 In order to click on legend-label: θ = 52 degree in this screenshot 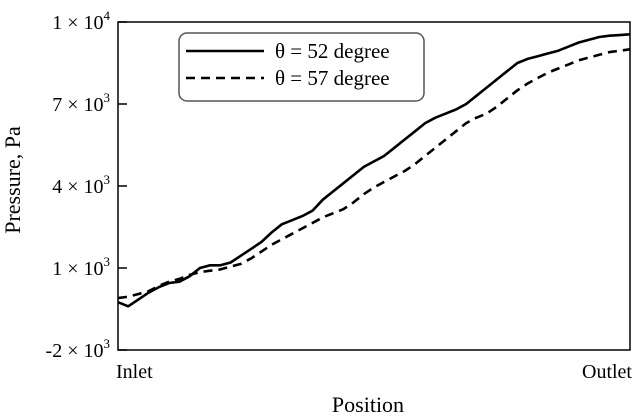, I will do `click(332, 51)`.